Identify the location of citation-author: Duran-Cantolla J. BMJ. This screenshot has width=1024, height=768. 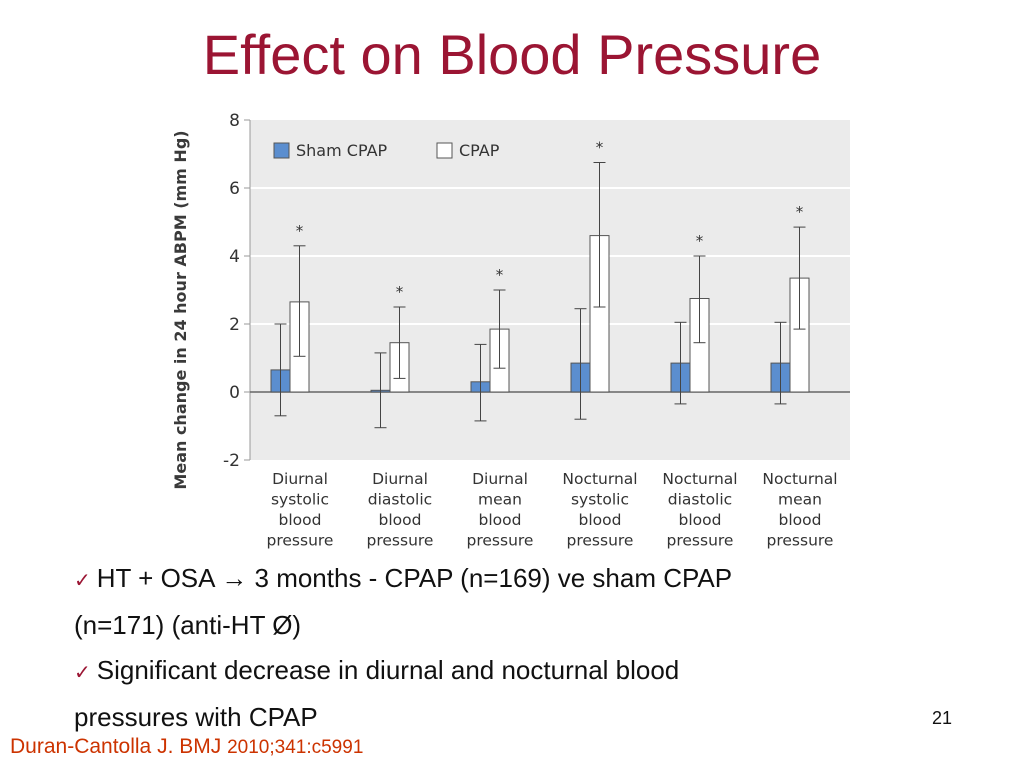
(116, 746).